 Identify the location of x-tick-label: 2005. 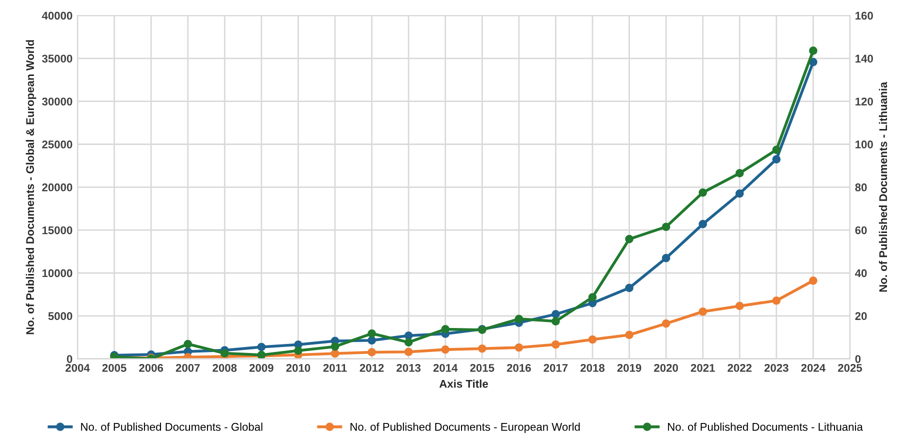
(114, 368).